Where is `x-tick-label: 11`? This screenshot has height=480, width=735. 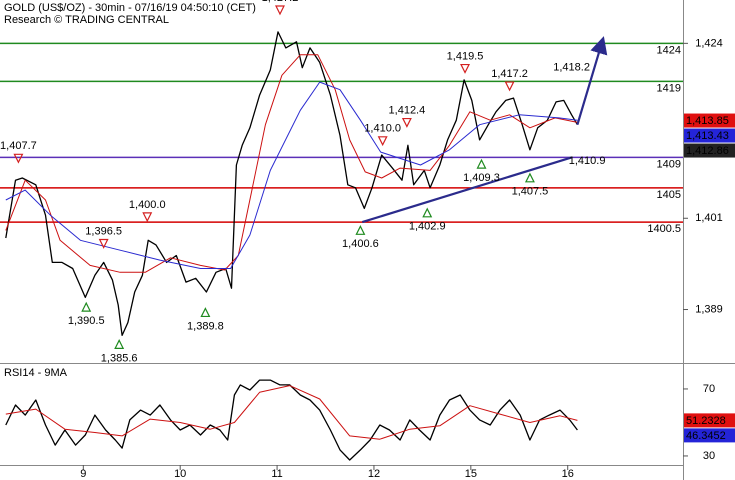 x-tick-label: 11 is located at coordinates (276, 474).